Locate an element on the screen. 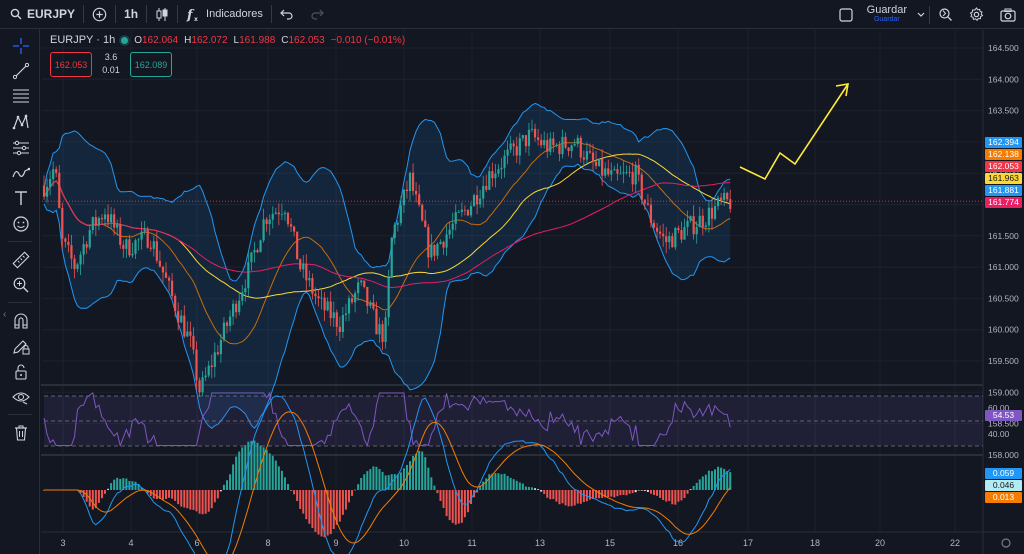 This screenshot has width=1024, height=554. quick-search-button is located at coordinates (945, 14).